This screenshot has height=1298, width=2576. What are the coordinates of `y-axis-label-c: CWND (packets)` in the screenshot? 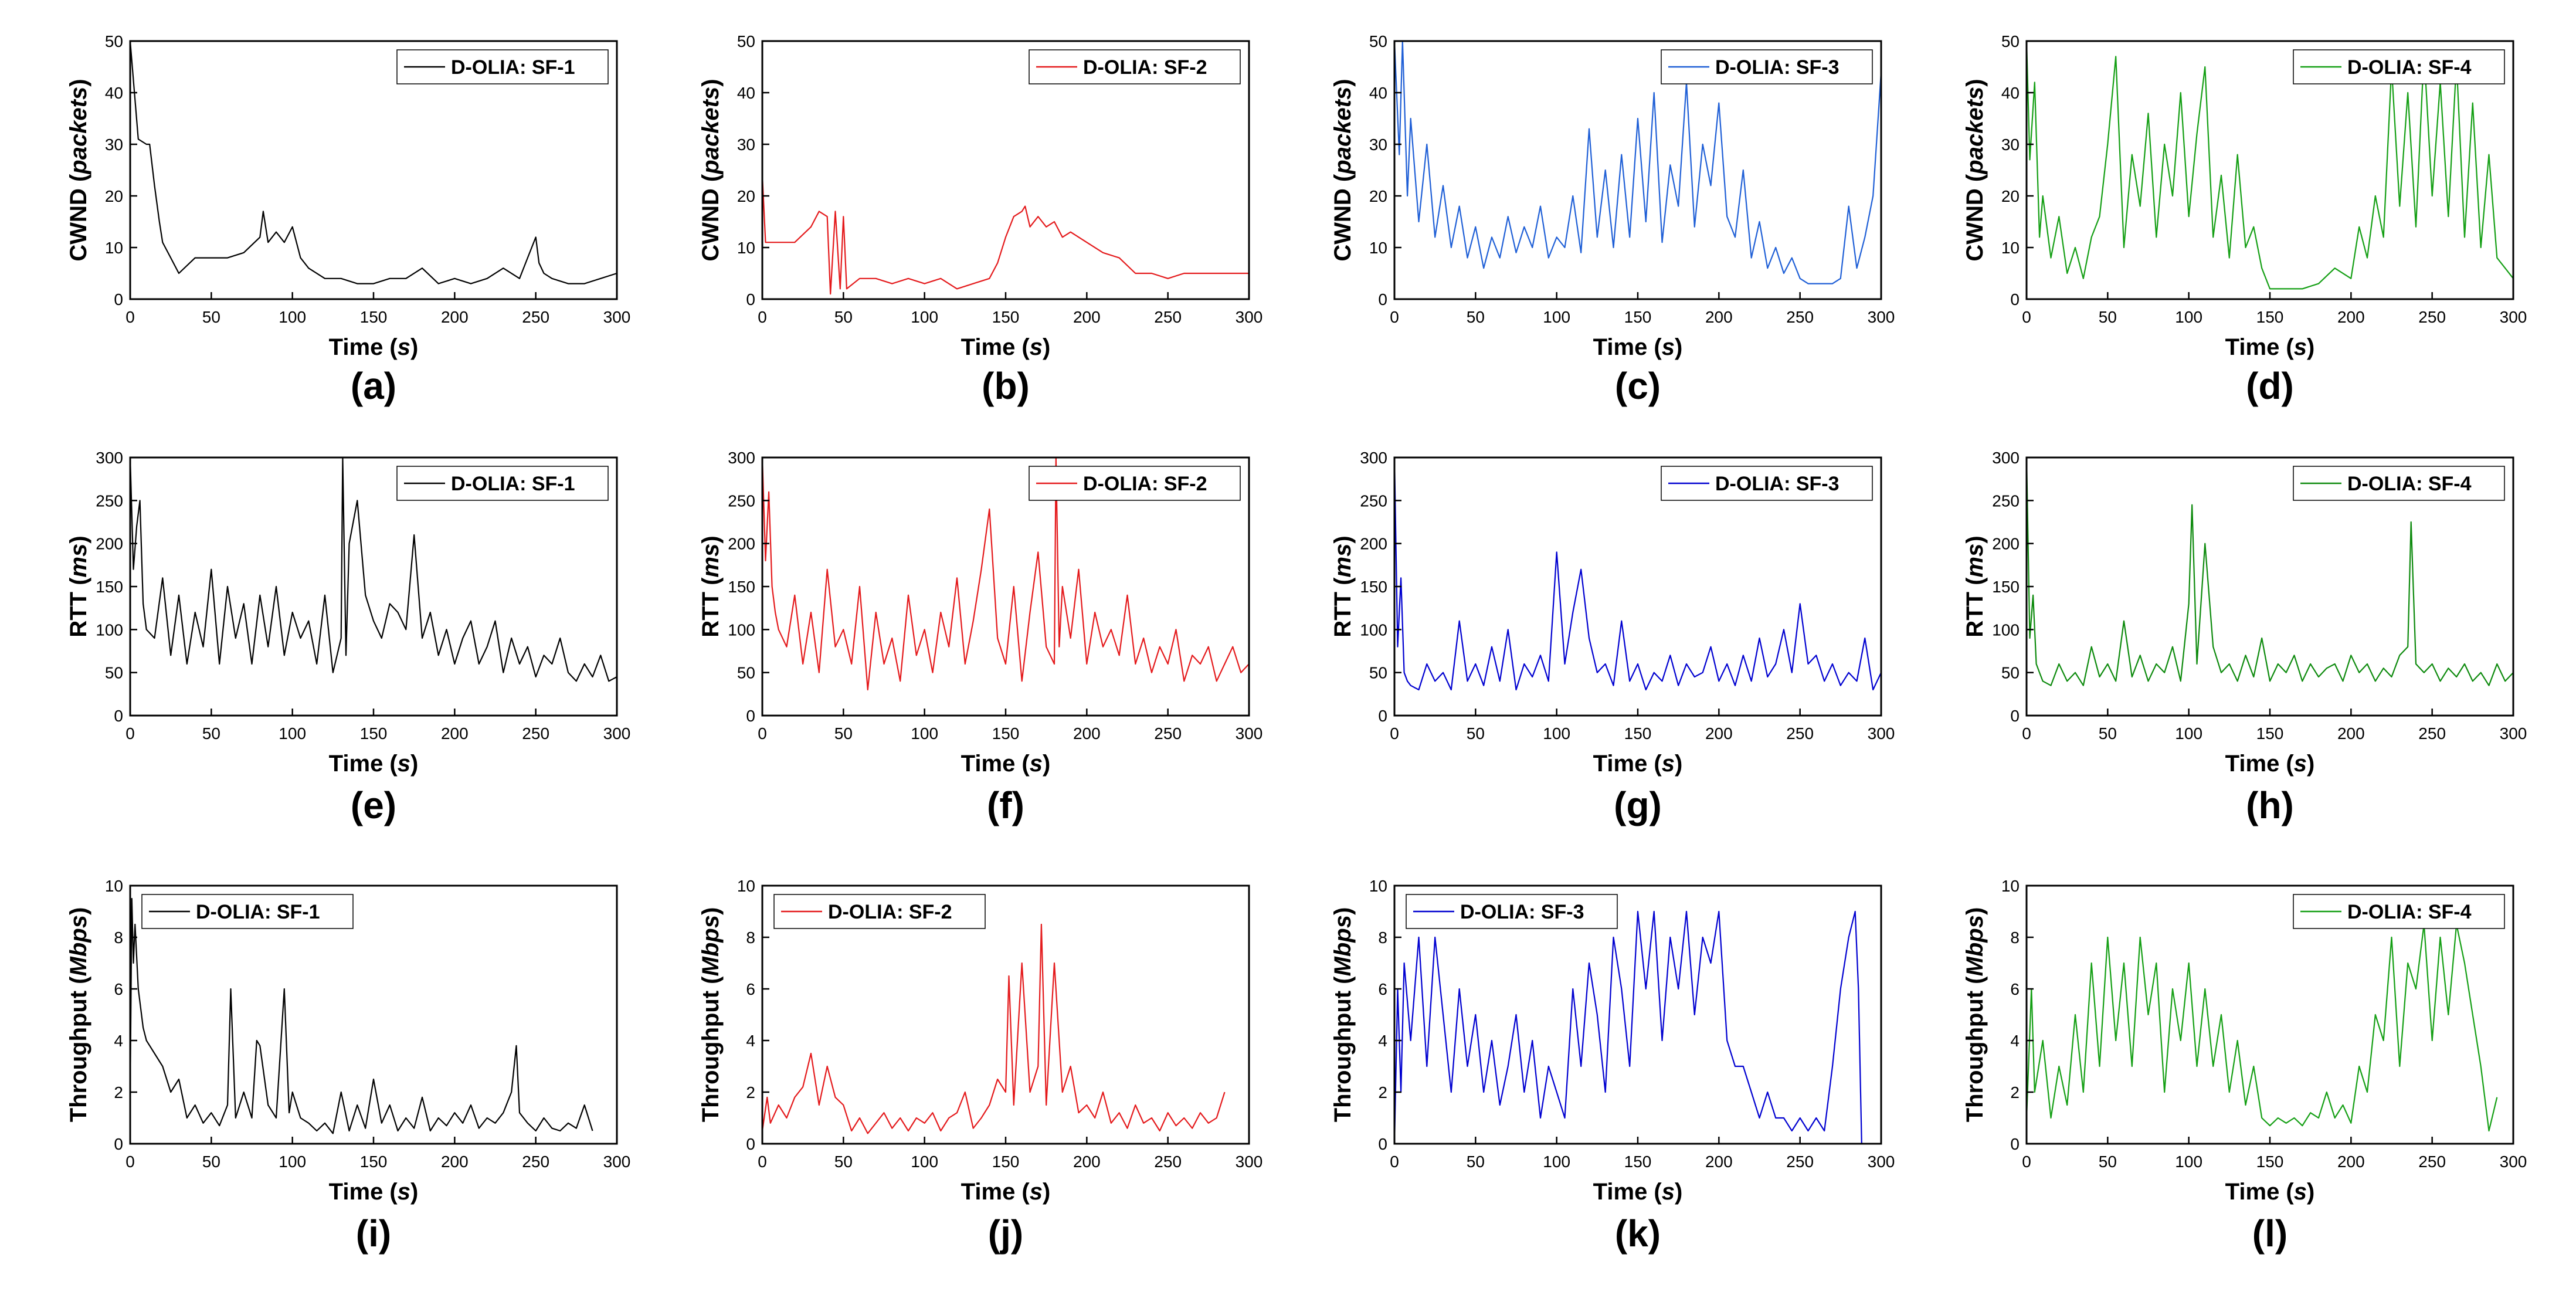 It's located at (1343, 170).